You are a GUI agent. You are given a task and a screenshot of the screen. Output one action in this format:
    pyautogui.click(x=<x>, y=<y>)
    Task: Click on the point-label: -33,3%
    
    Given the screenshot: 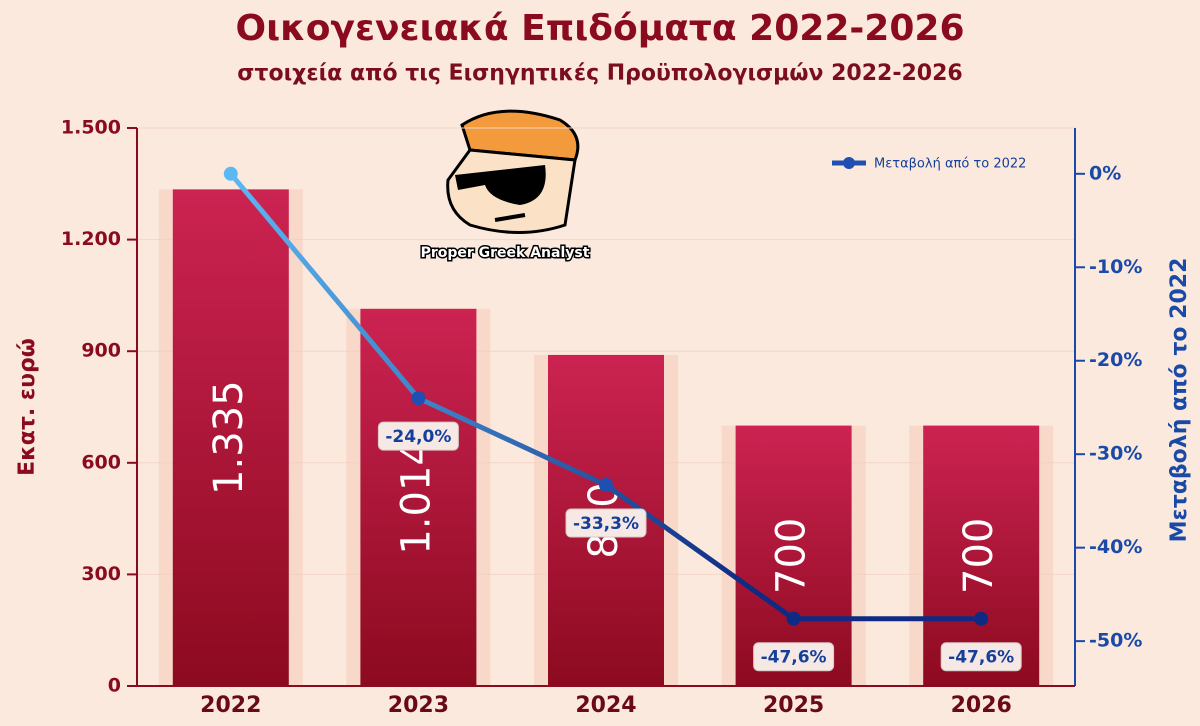 What is the action you would take?
    pyautogui.click(x=606, y=523)
    